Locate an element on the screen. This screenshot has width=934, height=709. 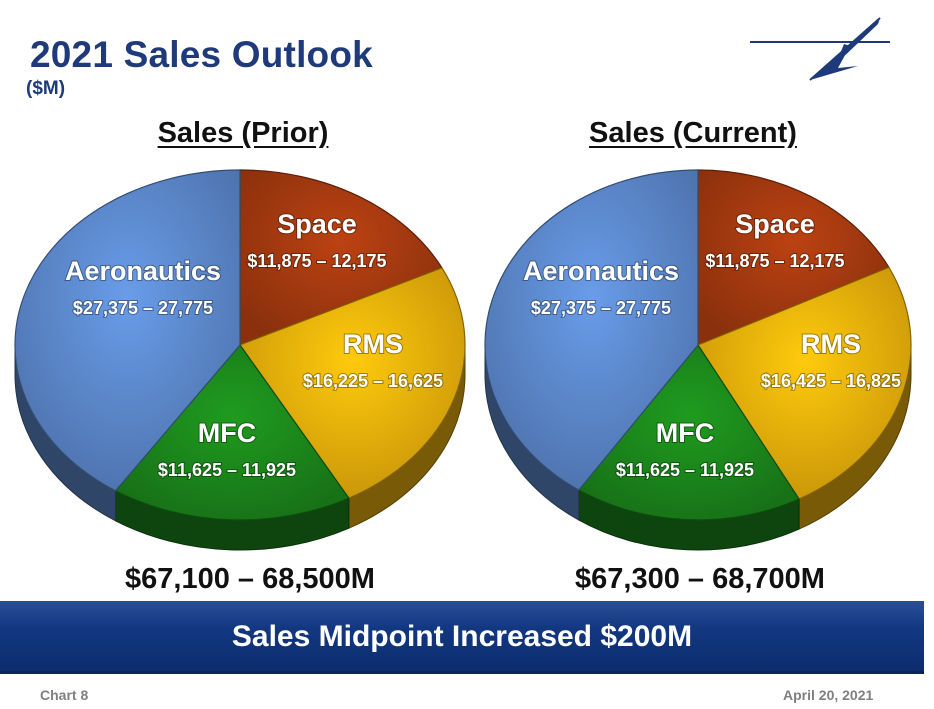
units-subtitle: ($M) is located at coordinates (46, 88).